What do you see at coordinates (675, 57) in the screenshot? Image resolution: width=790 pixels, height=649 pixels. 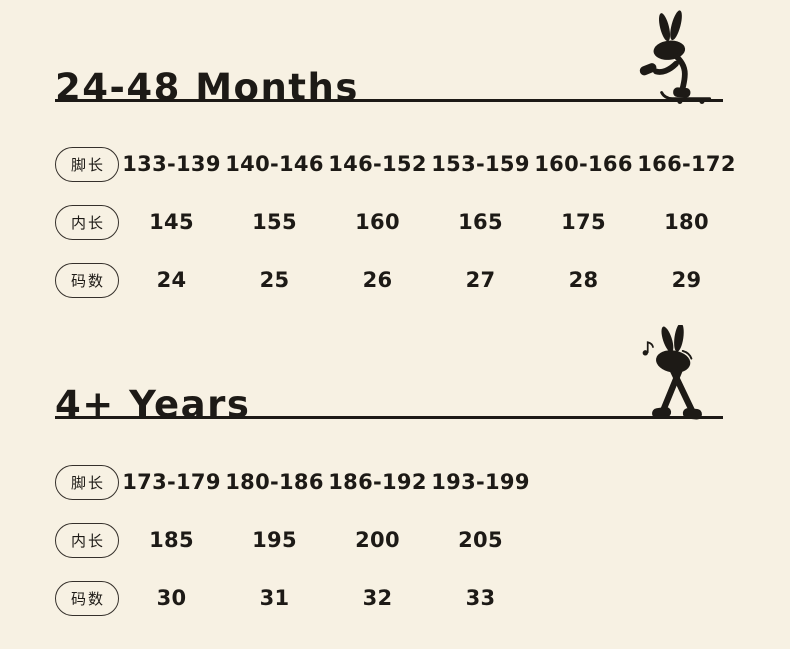 I see `rabbit-skateboarding-icon` at bounding box center [675, 57].